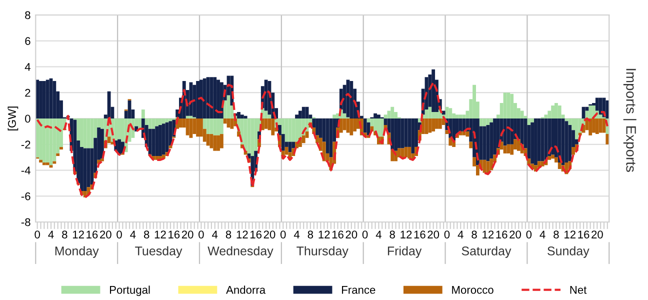 This screenshot has width=648, height=300. What do you see at coordinates (27, 67) in the screenshot?
I see `y-tick-label: 4` at bounding box center [27, 67].